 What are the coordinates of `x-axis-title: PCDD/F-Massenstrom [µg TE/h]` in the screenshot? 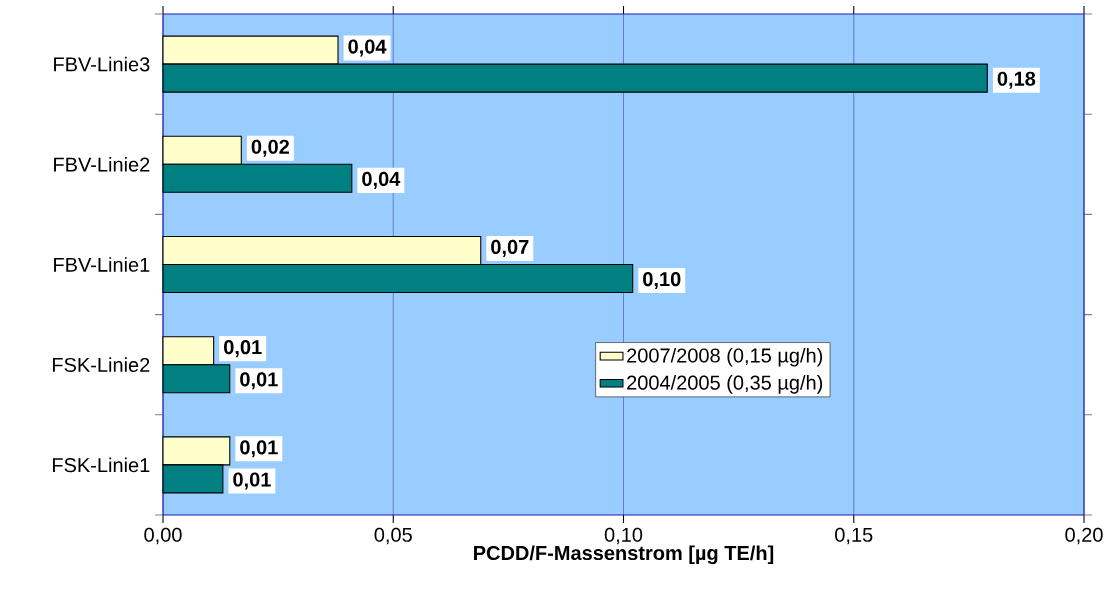 It's located at (624, 555).